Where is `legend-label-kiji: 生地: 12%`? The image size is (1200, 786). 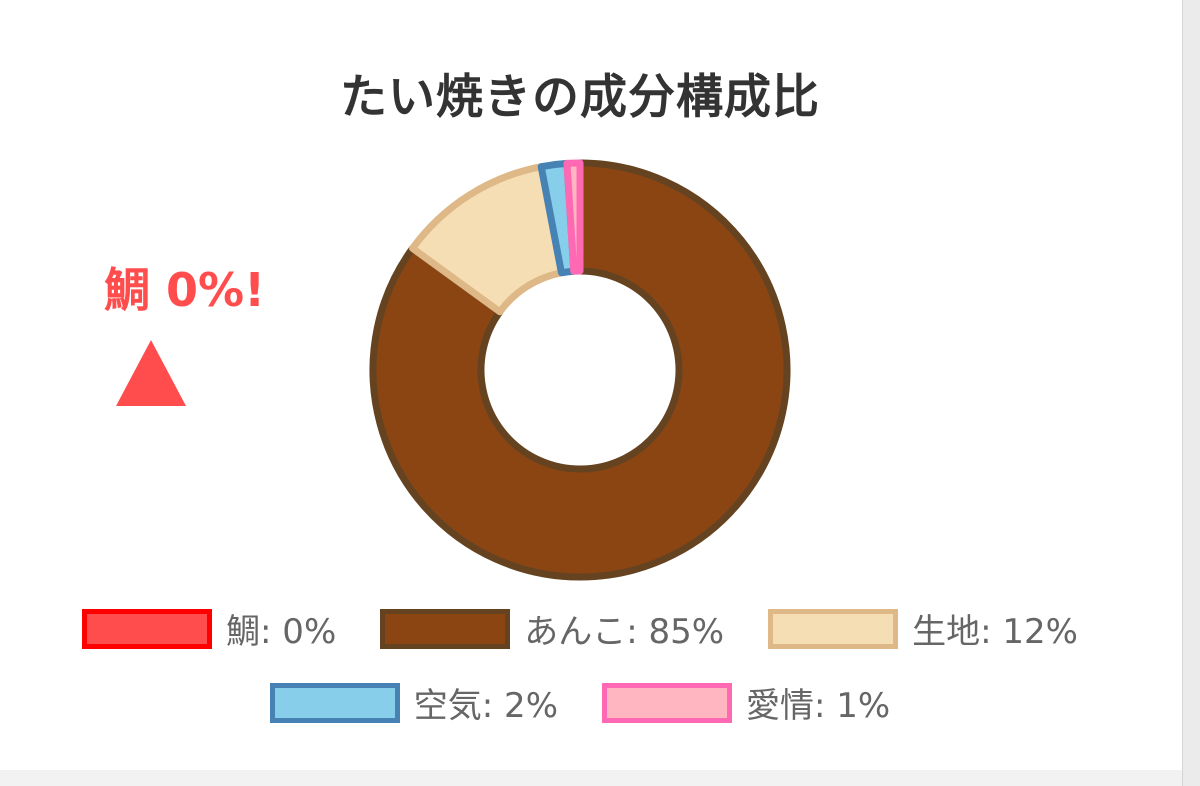 legend-label-kiji: 生地: 12% is located at coordinates (995, 632).